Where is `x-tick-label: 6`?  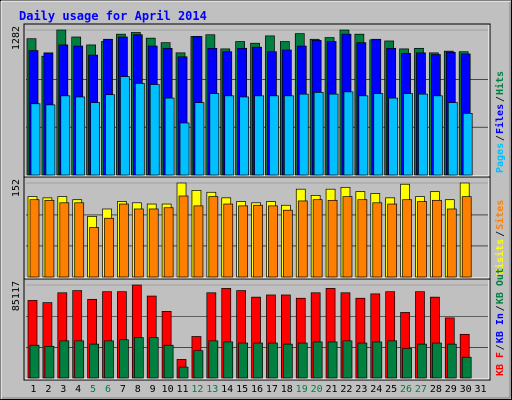 x-tick-label: 6 is located at coordinates (108, 389).